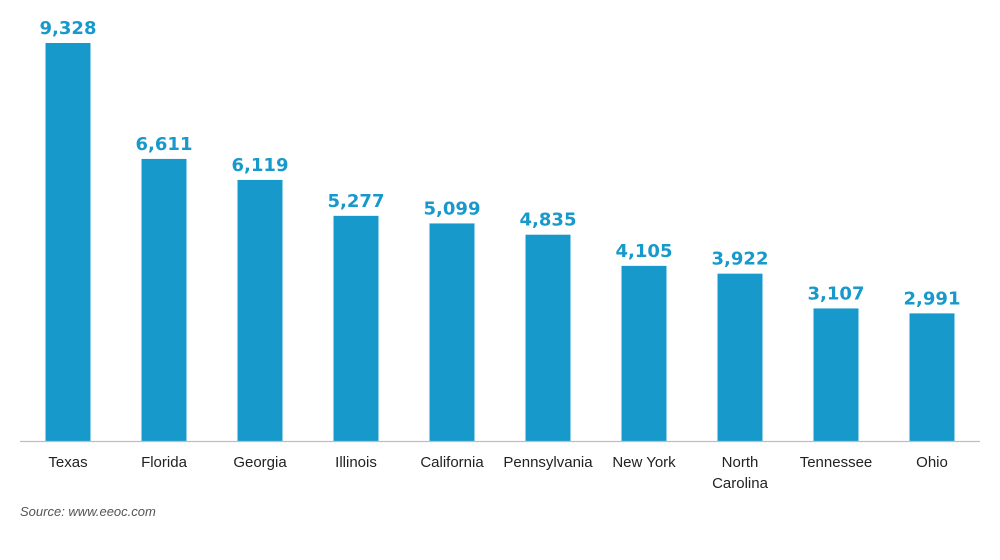  I want to click on value-label: 6,611, so click(164, 144).